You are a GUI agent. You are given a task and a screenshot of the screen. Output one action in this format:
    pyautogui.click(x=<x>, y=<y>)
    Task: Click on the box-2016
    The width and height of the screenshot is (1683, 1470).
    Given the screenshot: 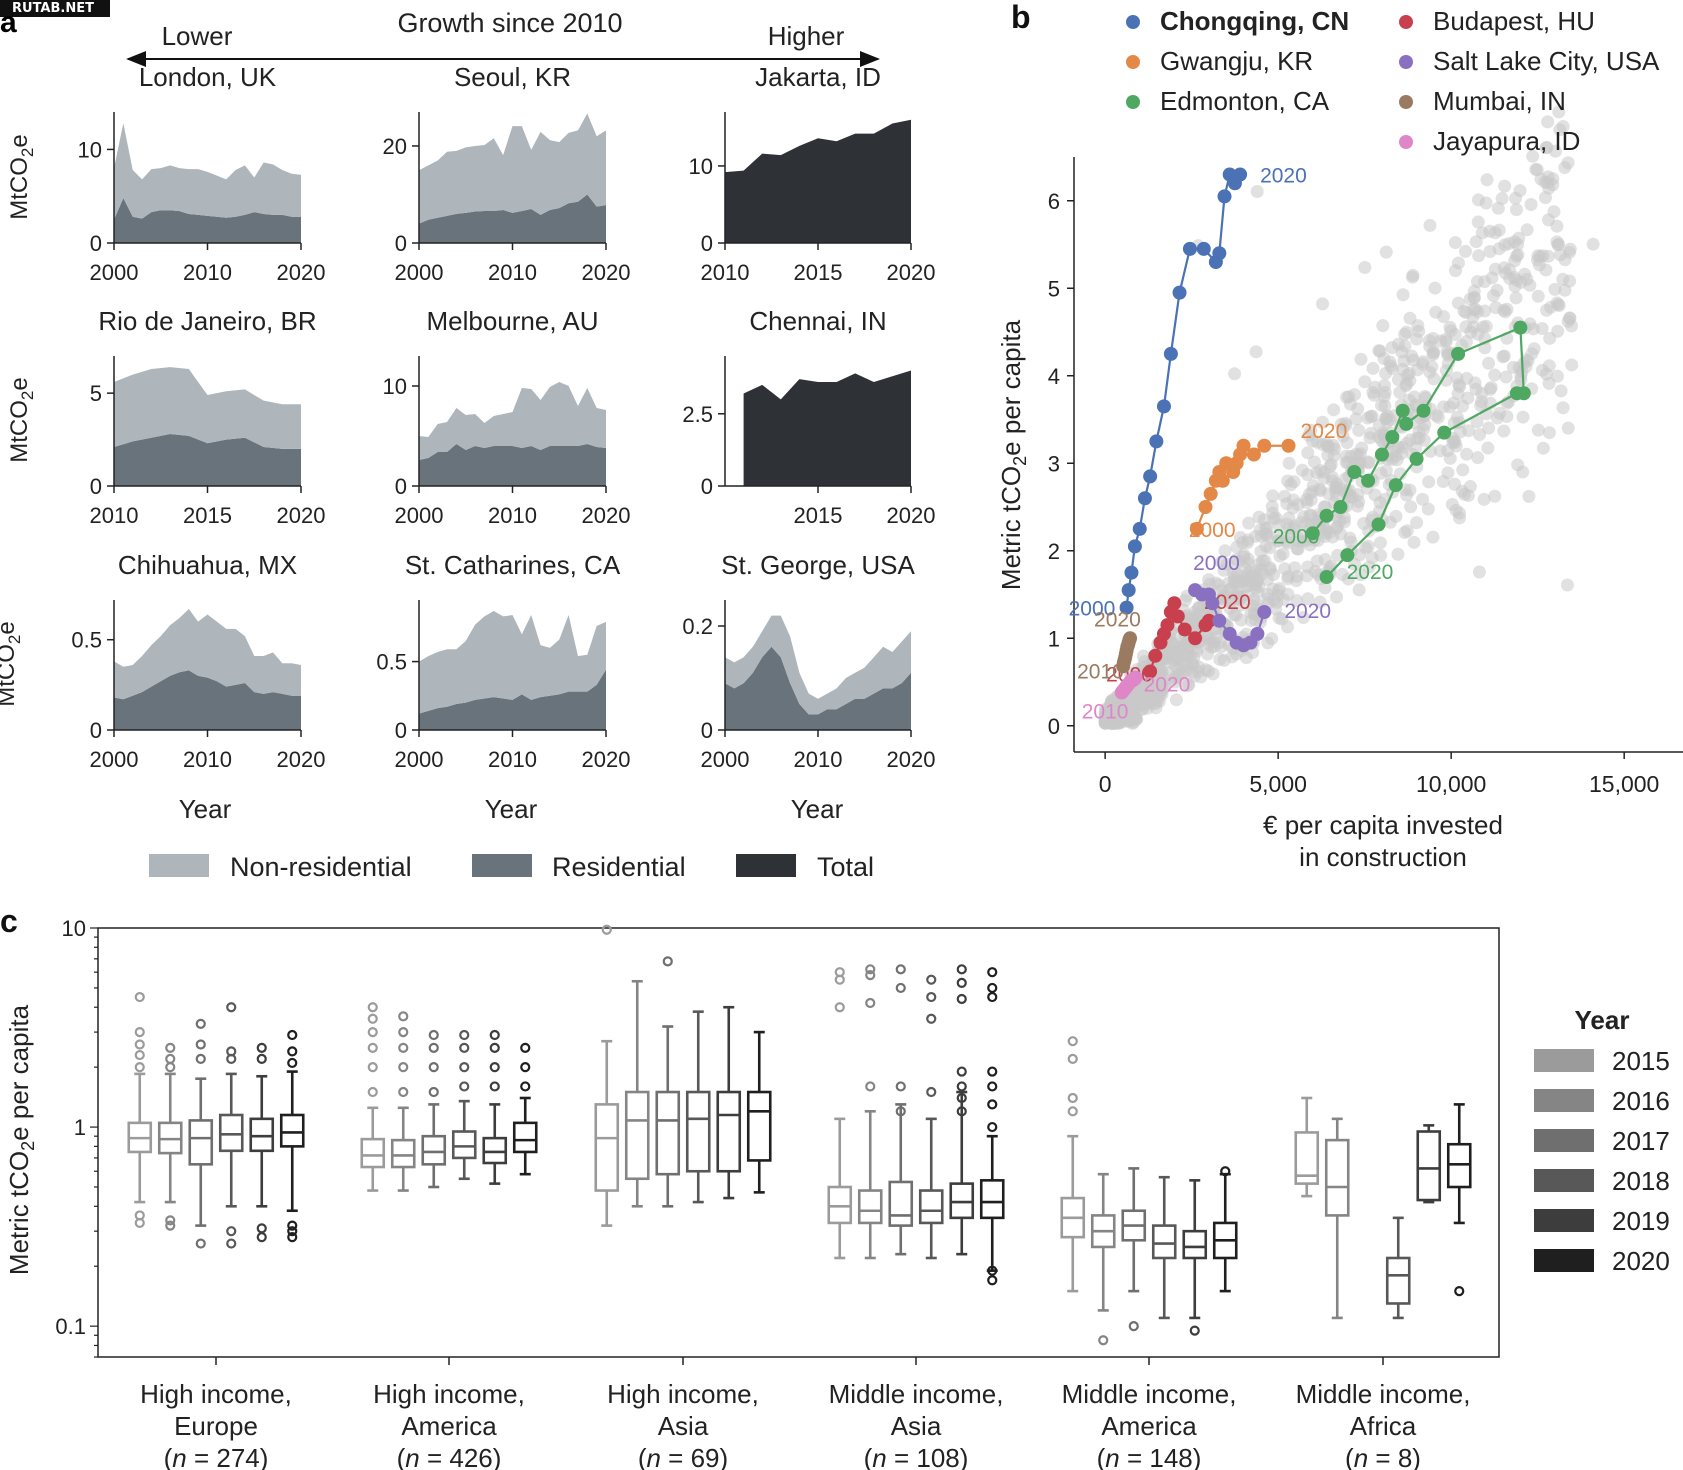 What is the action you would take?
    pyautogui.click(x=637, y=1093)
    